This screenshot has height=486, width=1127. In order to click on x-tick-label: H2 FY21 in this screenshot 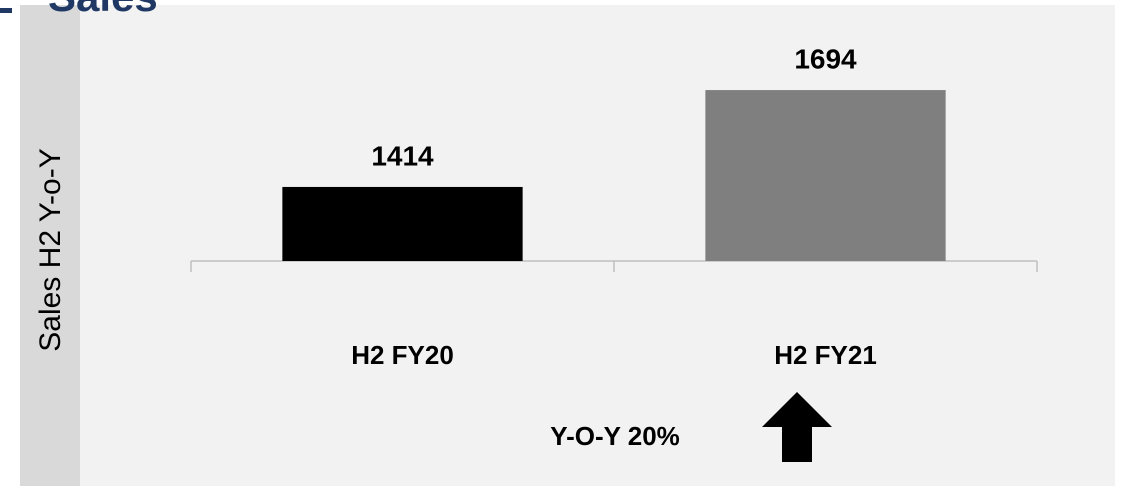, I will do `click(825, 355)`.